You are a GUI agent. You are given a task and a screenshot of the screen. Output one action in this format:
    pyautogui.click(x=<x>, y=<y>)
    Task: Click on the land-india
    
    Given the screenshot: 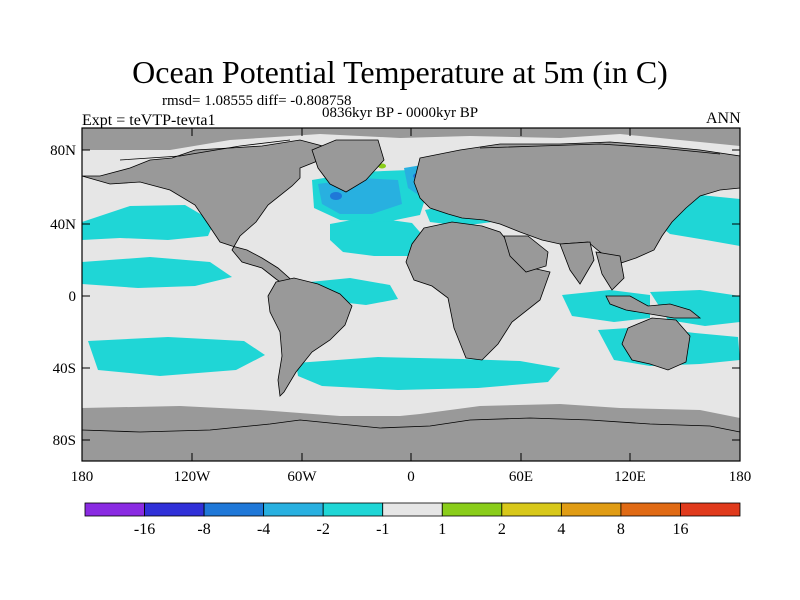 What is the action you would take?
    pyautogui.click(x=577, y=263)
    